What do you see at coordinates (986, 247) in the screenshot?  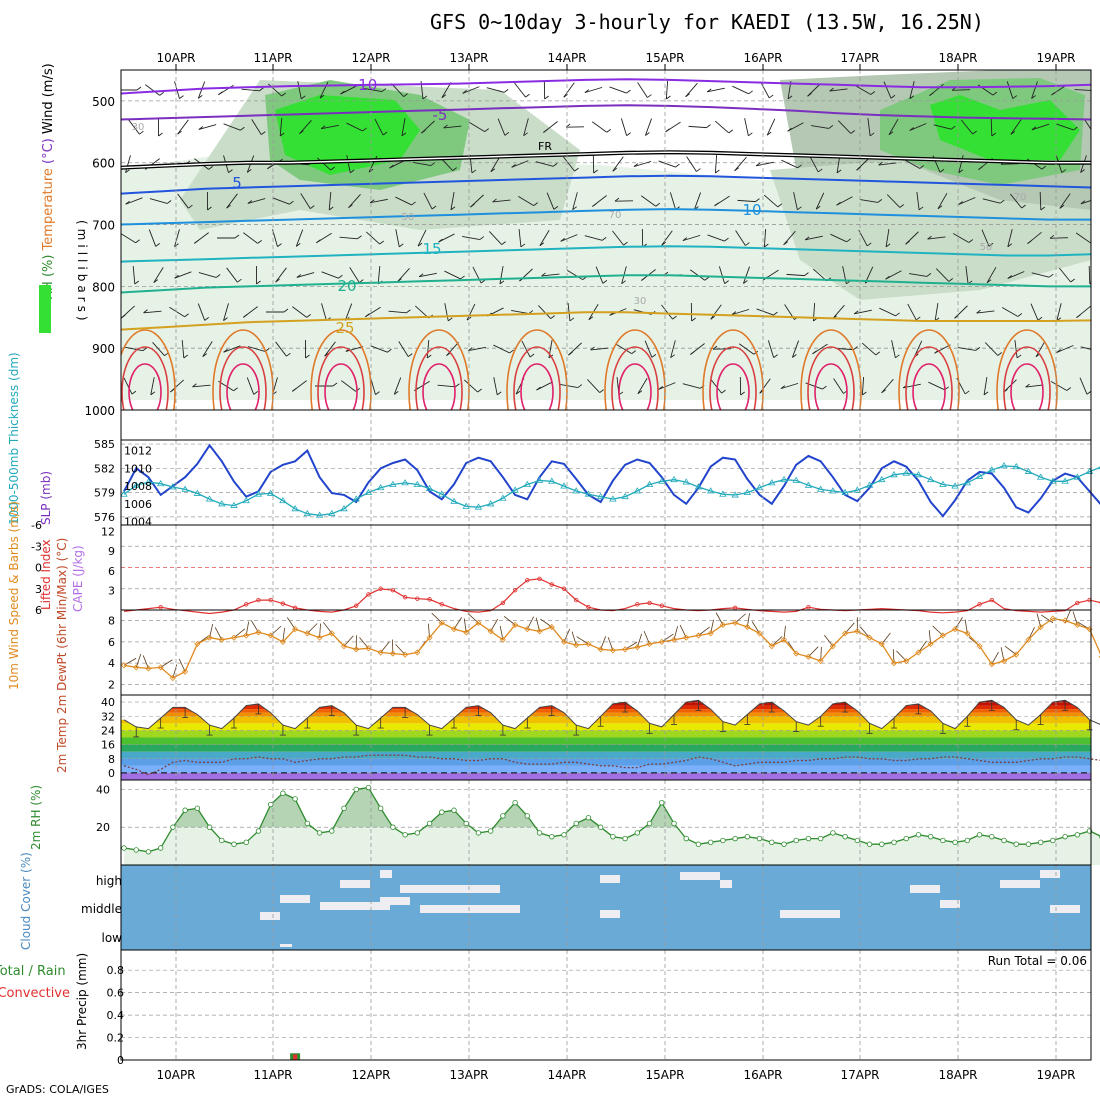 I see `rh-contour-label: 50` at bounding box center [986, 247].